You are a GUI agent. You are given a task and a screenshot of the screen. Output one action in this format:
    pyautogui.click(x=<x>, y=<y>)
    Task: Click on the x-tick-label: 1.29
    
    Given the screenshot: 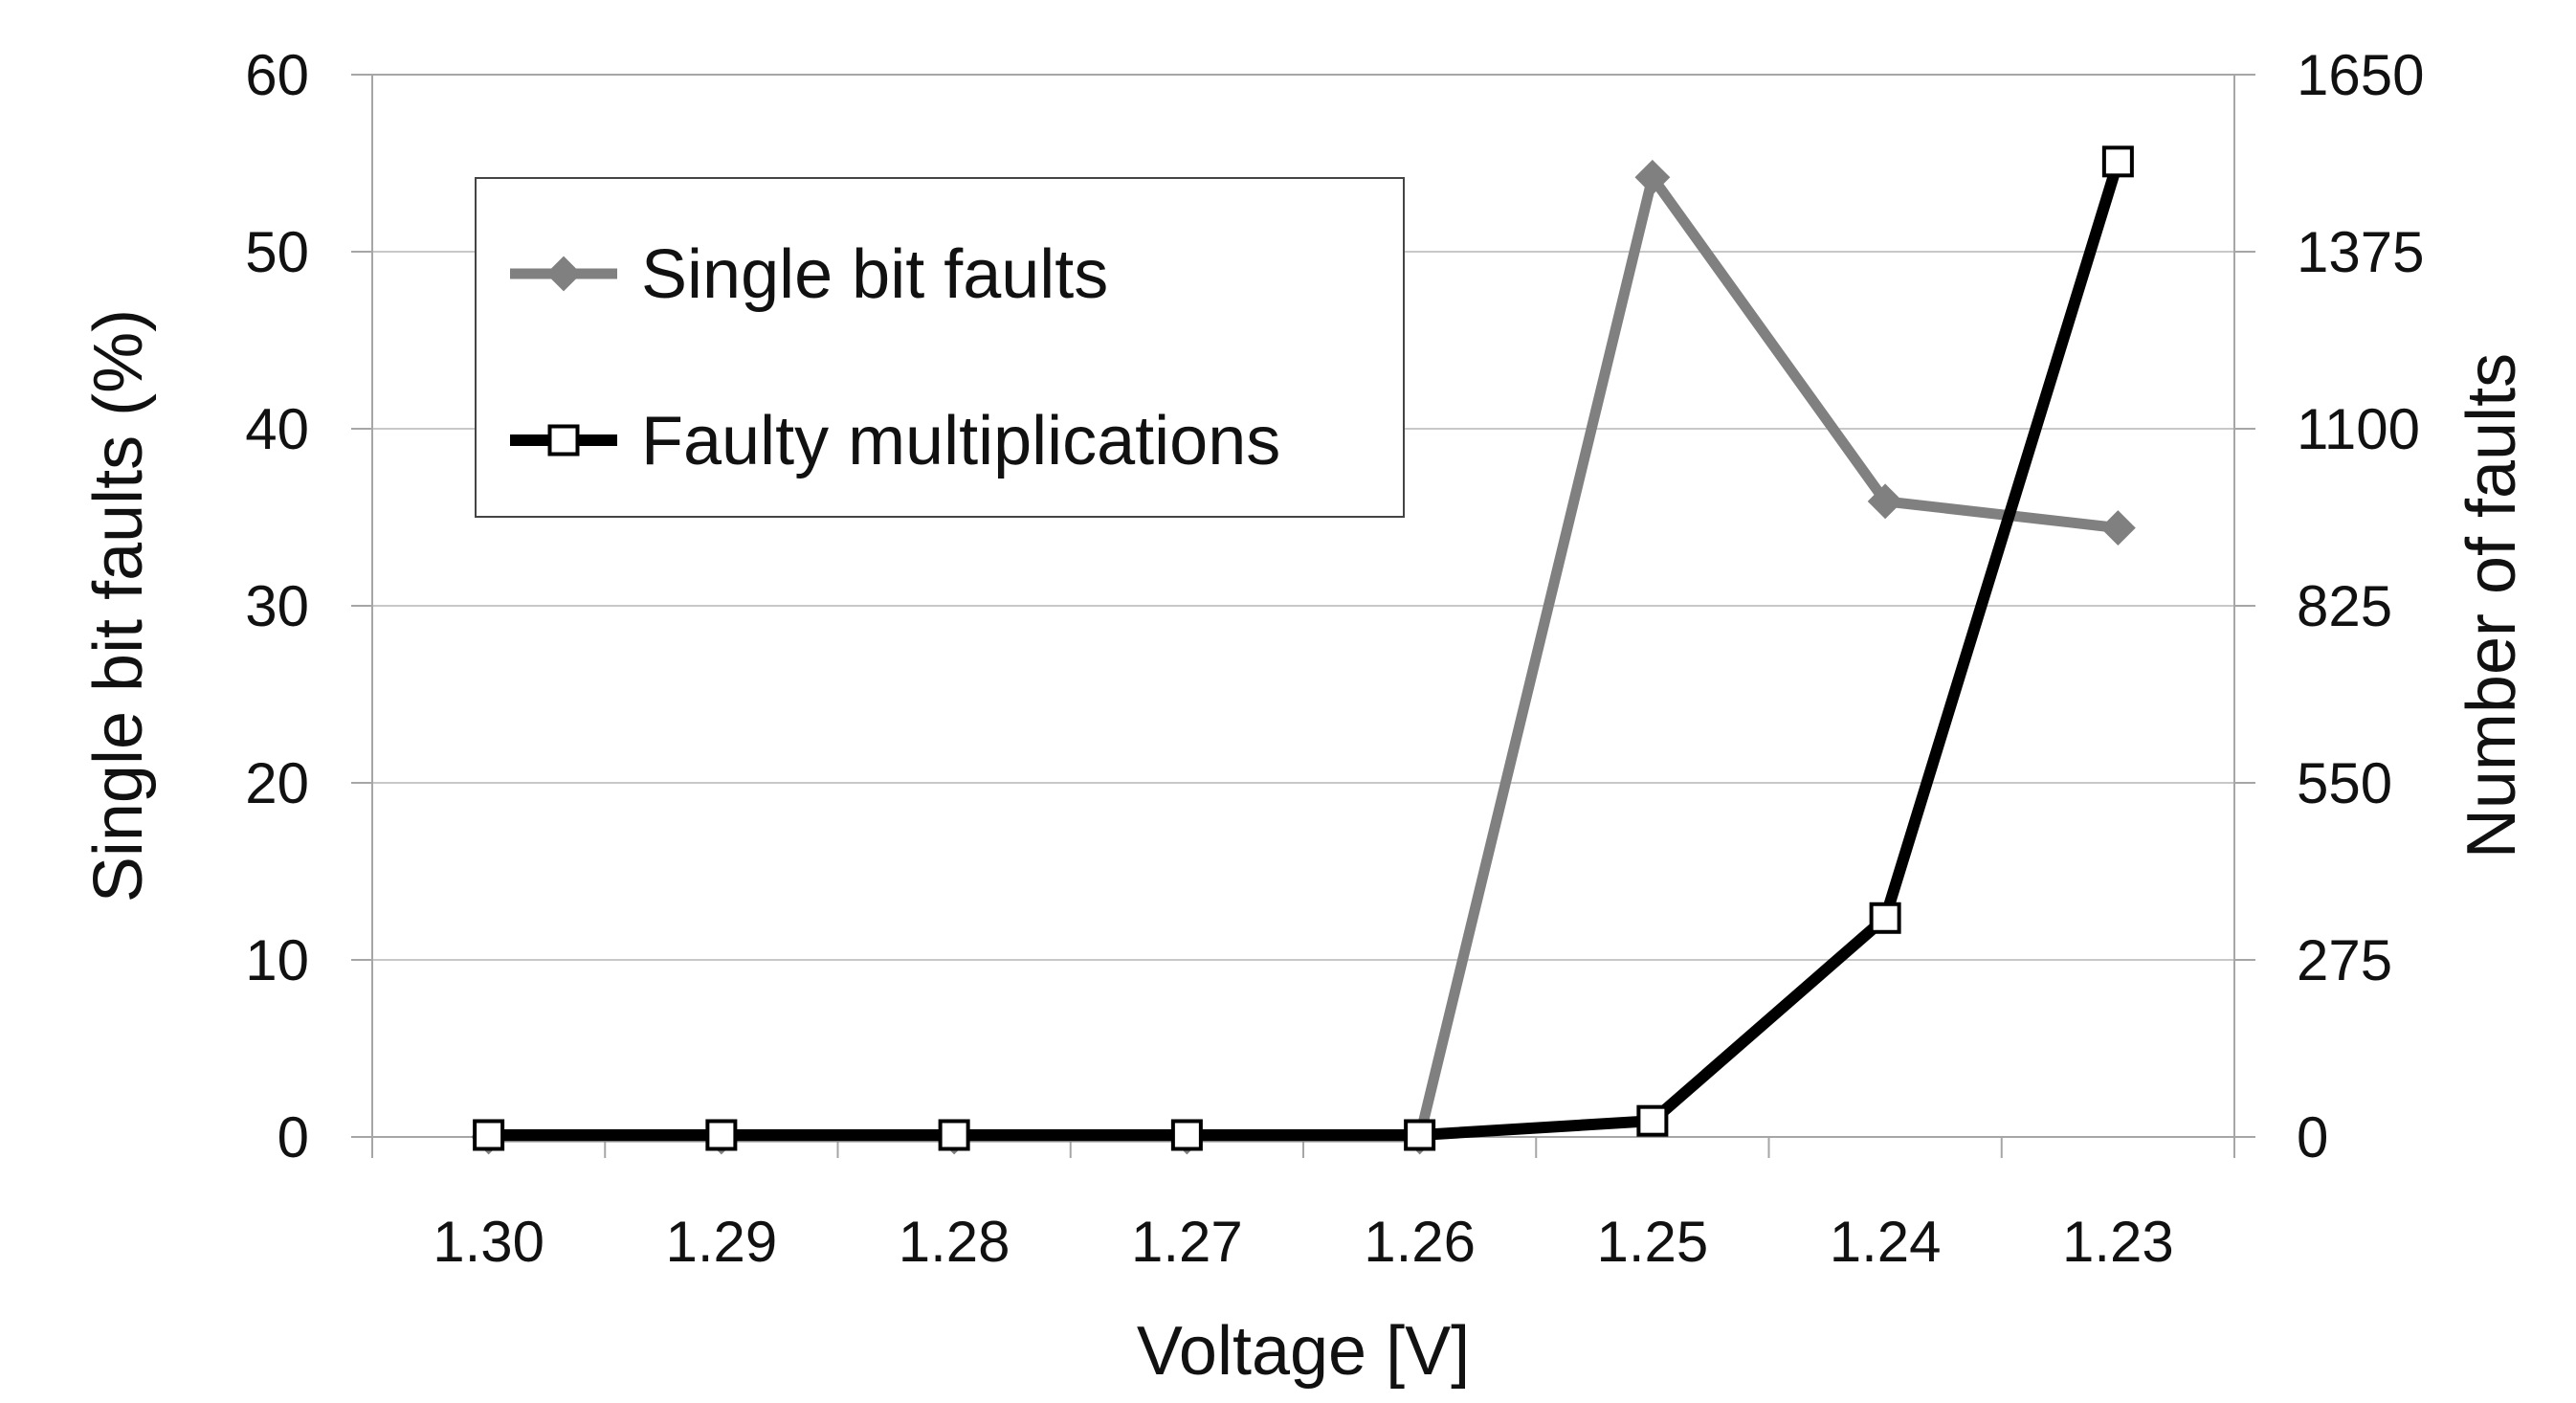 What is the action you would take?
    pyautogui.click(x=721, y=1242)
    